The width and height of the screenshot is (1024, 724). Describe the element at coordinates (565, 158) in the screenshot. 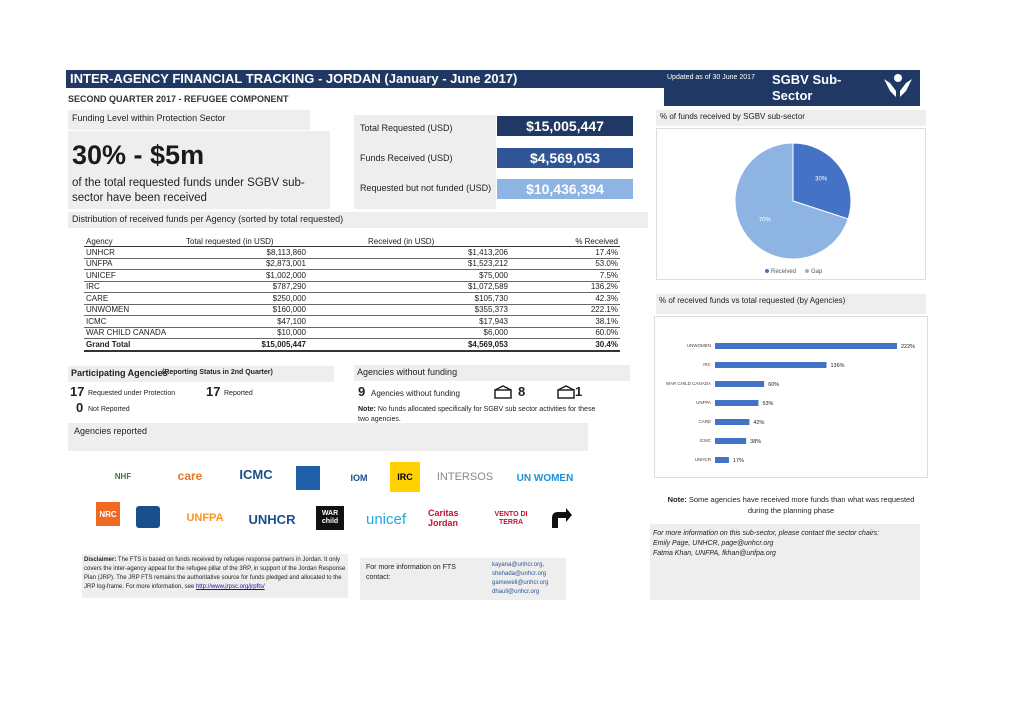

I see `funds-received-value: $4,569,053` at that location.